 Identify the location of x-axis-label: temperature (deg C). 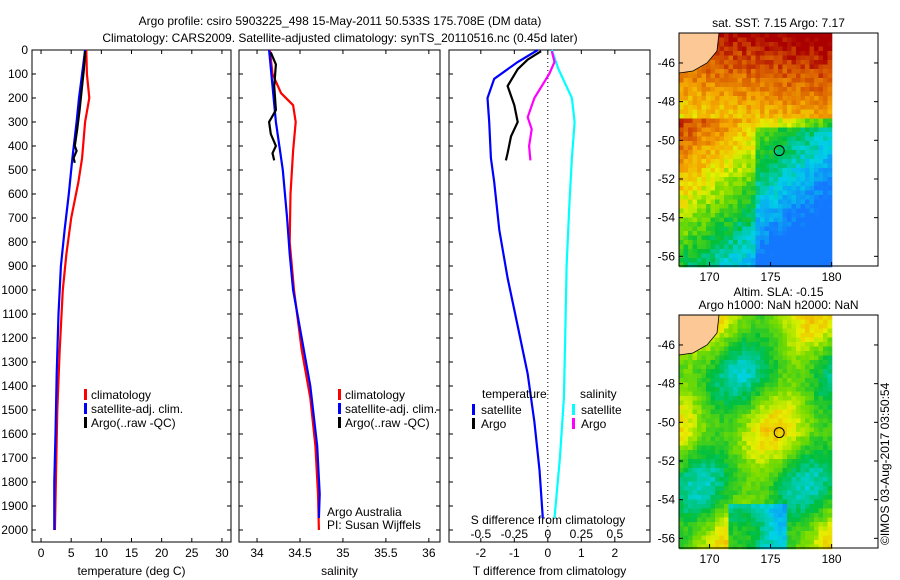
(131, 571).